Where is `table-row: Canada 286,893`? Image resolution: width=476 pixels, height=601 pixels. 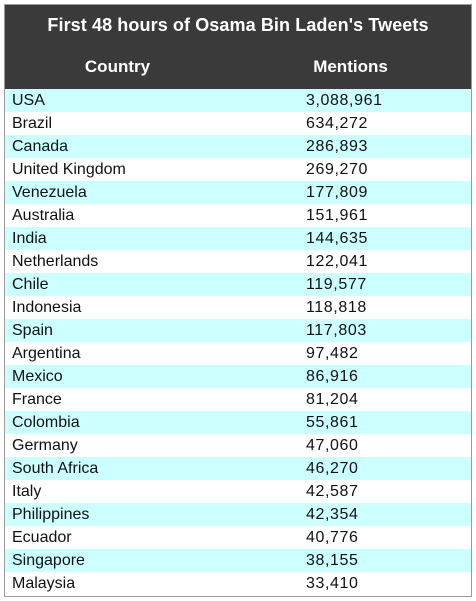 table-row: Canada 286,893 is located at coordinates (238, 146).